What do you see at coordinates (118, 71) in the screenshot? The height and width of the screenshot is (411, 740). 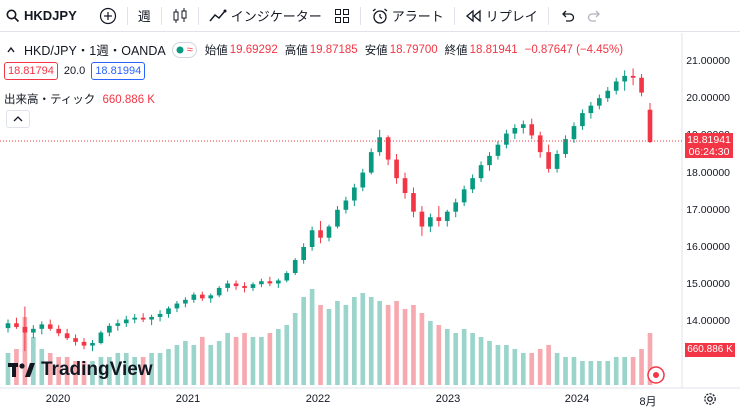 I see `buy-button: 18.81994` at bounding box center [118, 71].